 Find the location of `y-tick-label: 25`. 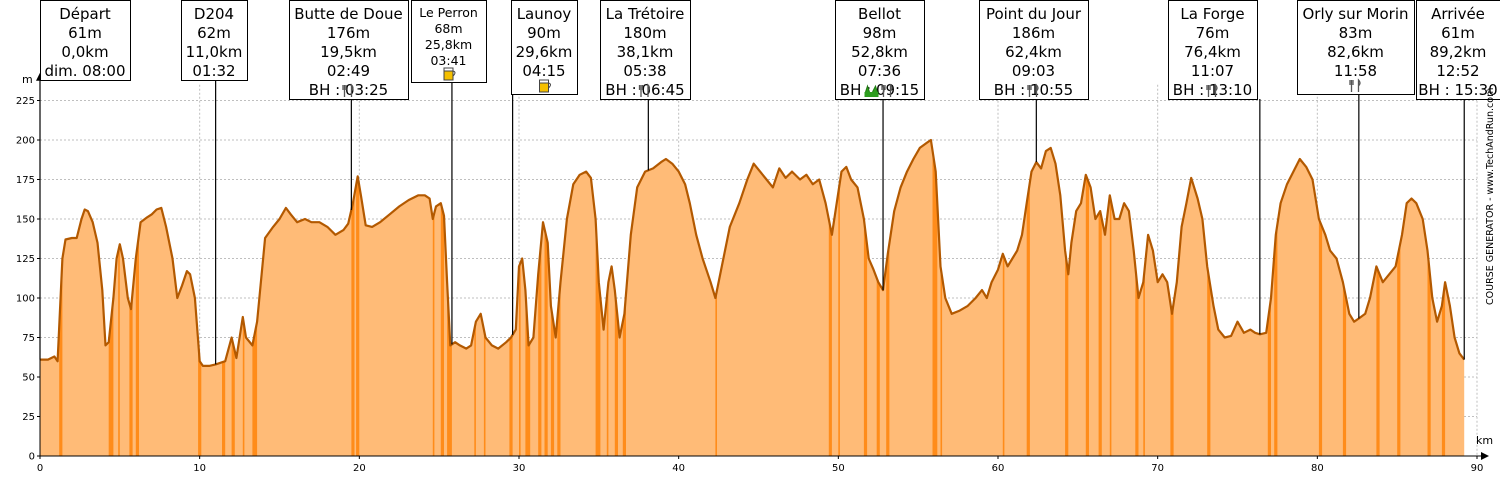

y-tick-label: 25 is located at coordinates (28, 417).